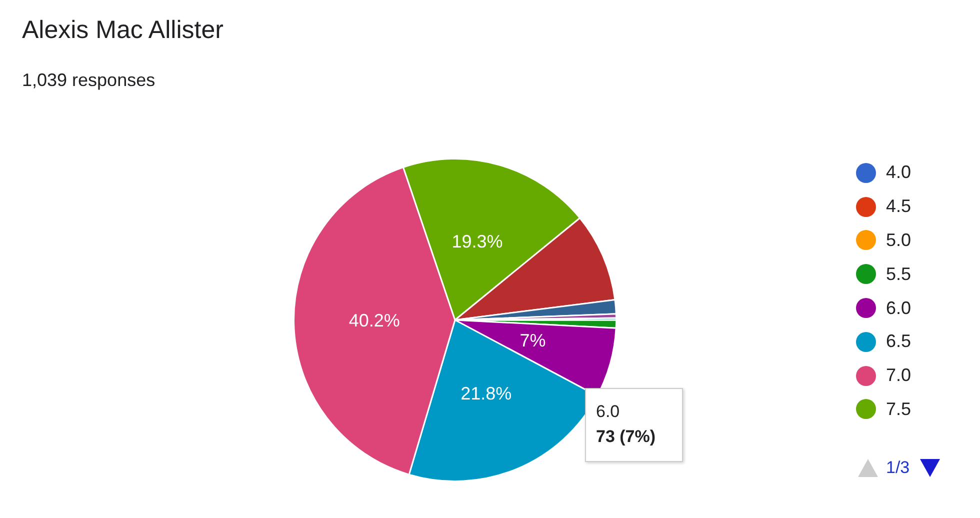  I want to click on chart-title: Alexis Mac Allister, so click(123, 30).